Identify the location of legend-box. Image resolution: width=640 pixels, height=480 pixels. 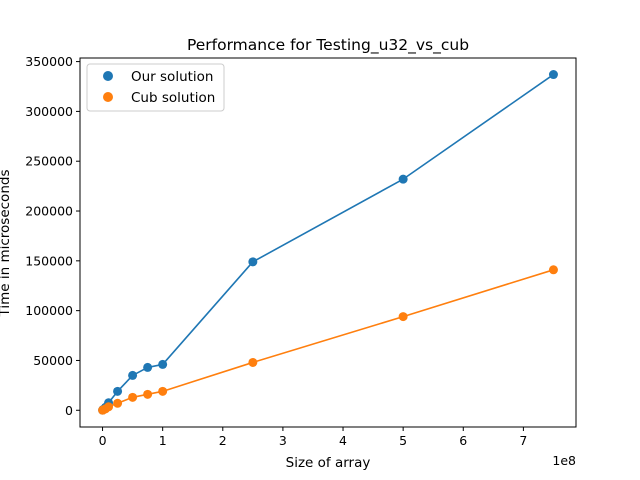
(155, 87).